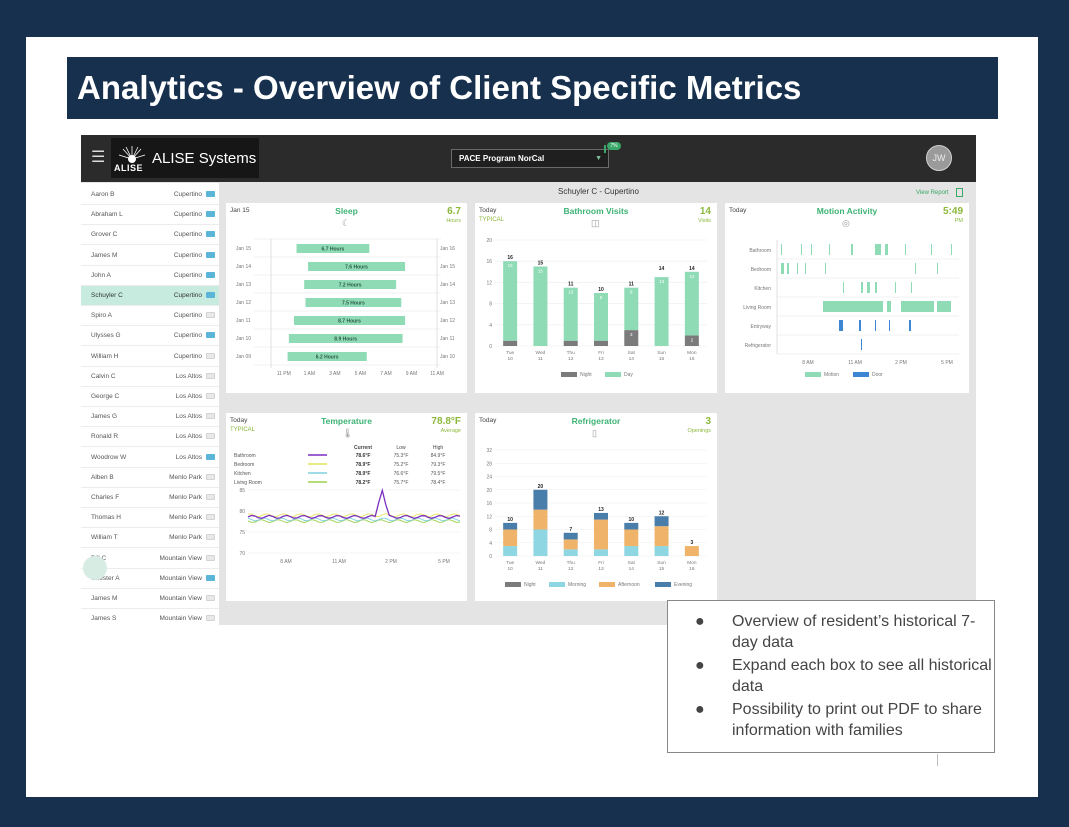 Image resolution: width=1069 pixels, height=827 pixels. Describe the element at coordinates (939, 158) in the screenshot. I see `avatar: JW` at that location.